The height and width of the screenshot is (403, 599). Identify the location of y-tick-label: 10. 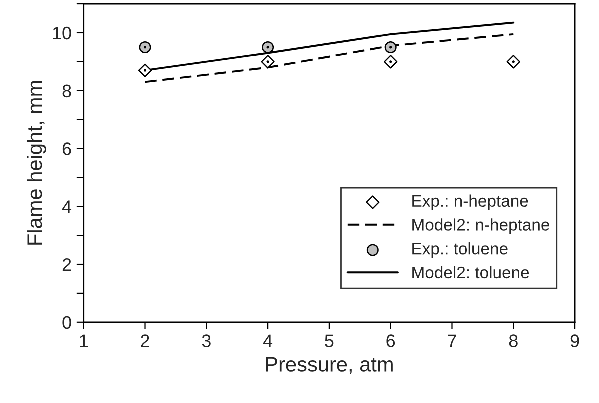
(62, 33).